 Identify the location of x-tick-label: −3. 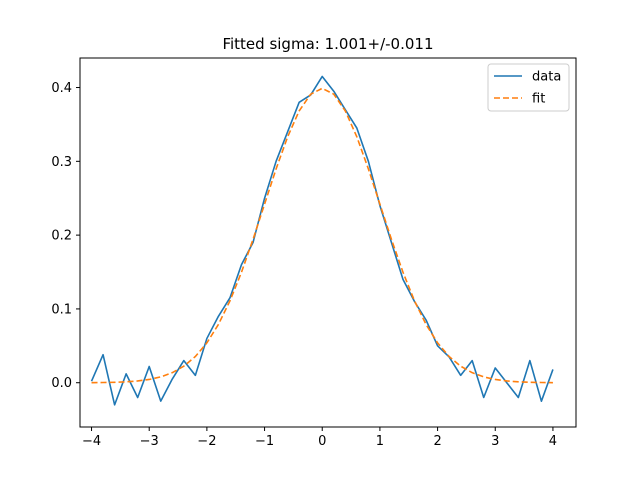
(149, 441).